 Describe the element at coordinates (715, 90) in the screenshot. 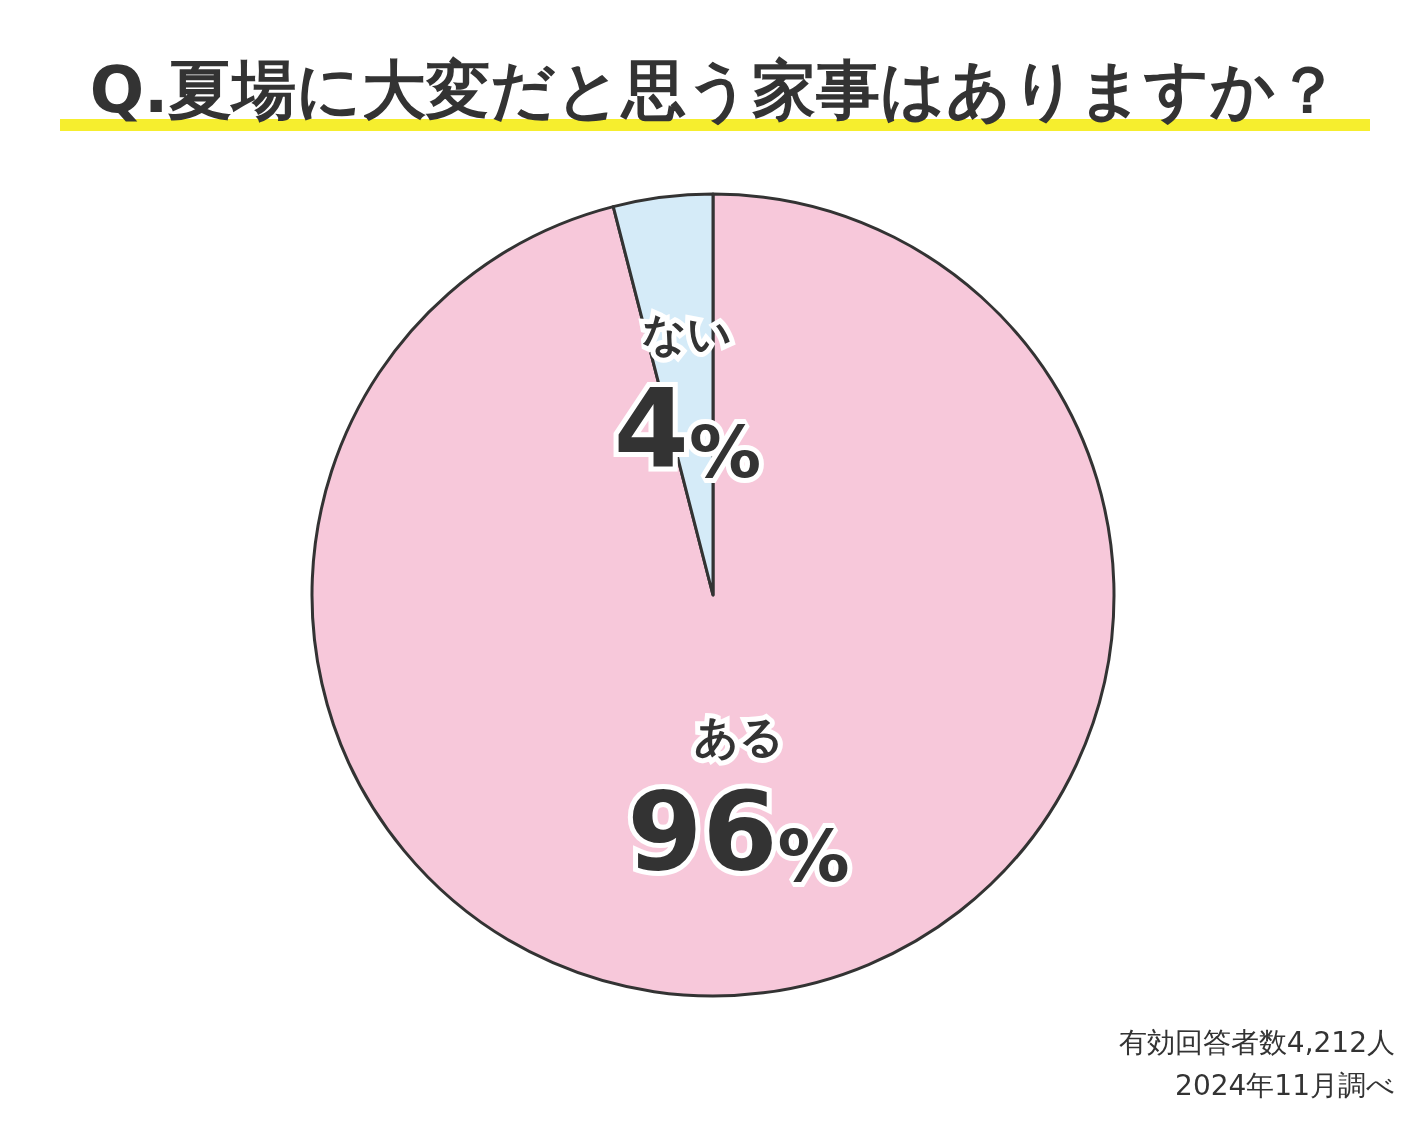

I see `chart-title: Q.夏場に大変だと思う家事はありますか？` at that location.